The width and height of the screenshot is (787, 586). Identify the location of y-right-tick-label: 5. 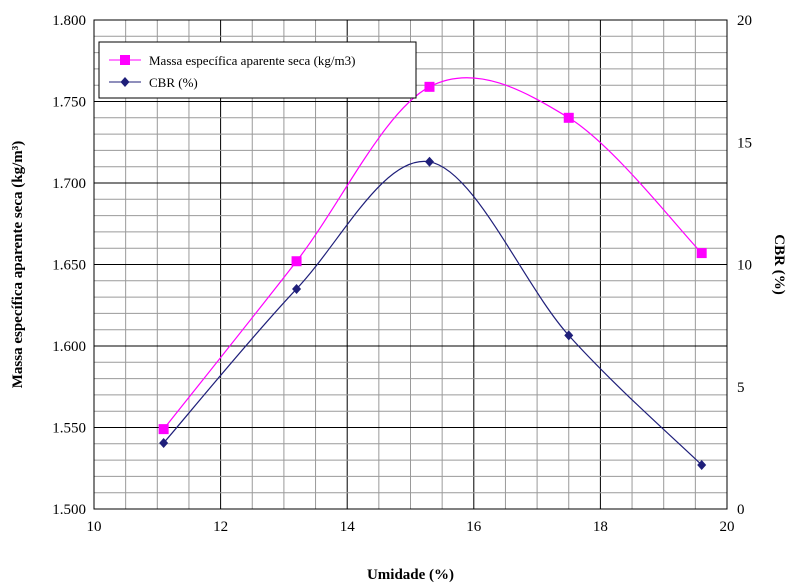
(741, 388).